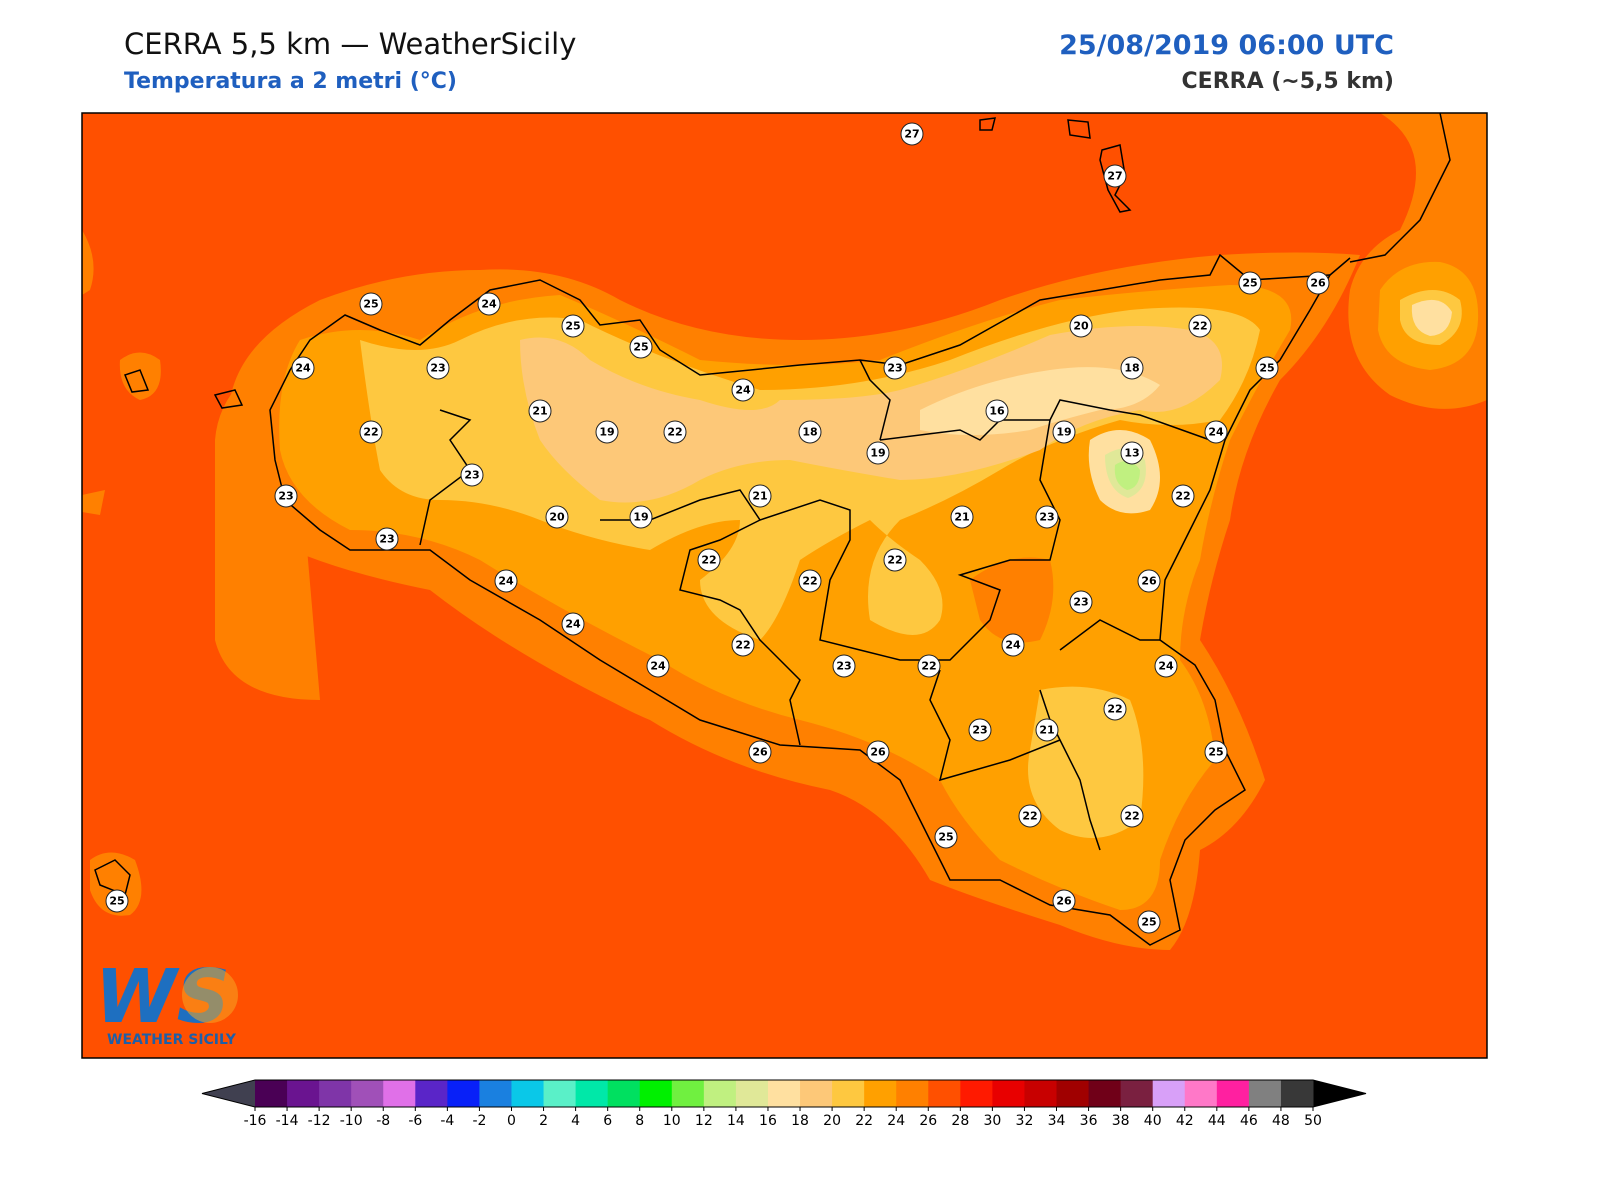  I want to click on model: CERRA (~5,5 km), so click(1288, 81).